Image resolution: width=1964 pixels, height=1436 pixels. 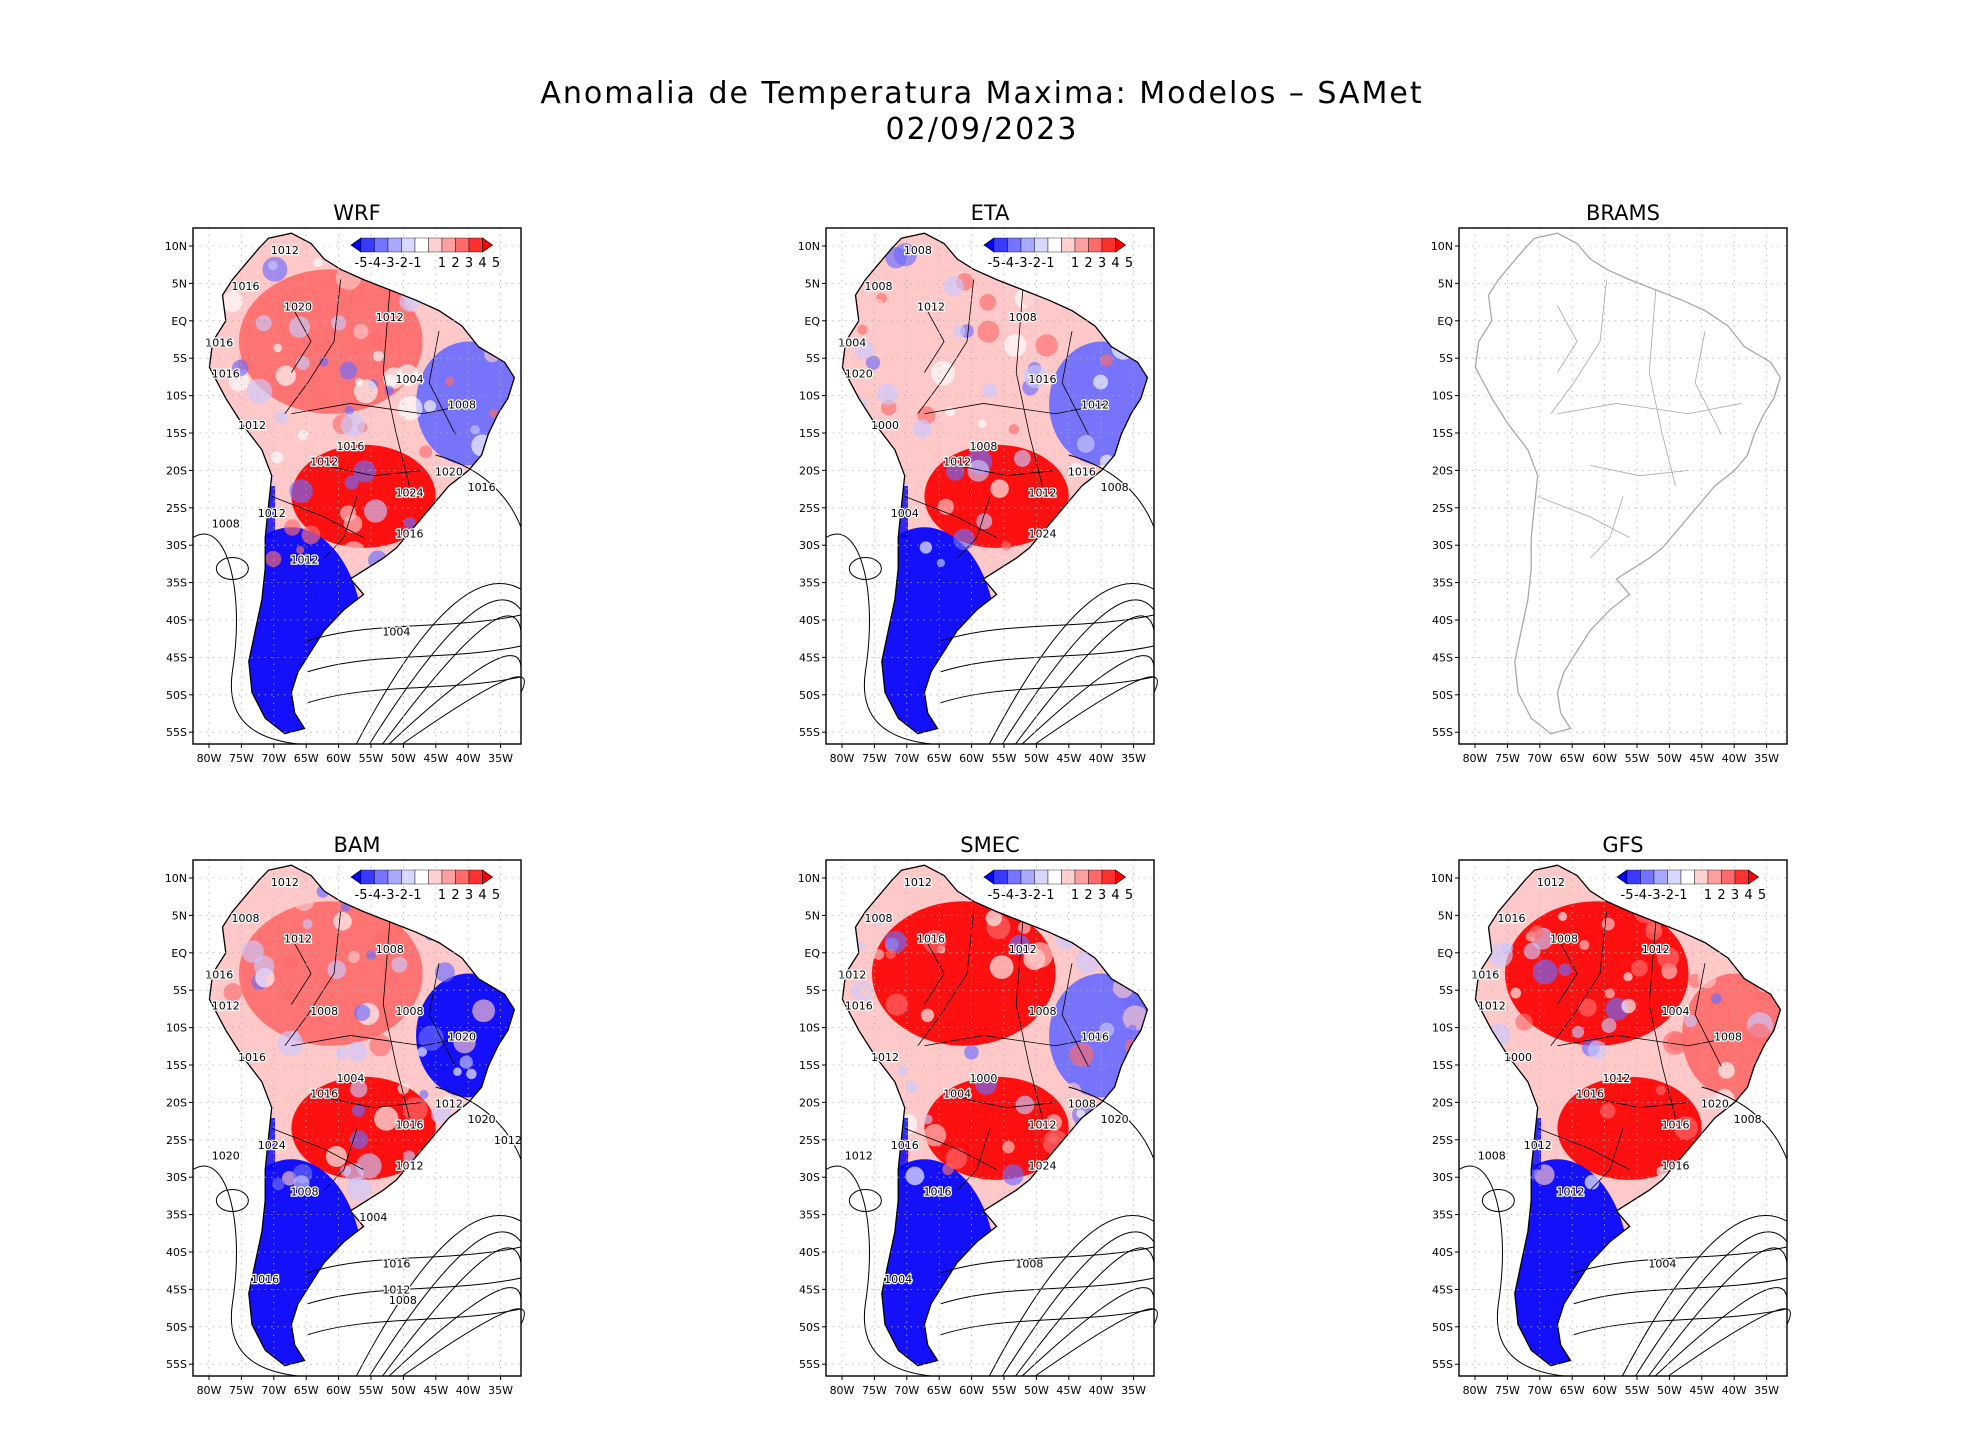 I want to click on colorbar-label: -3, so click(x=388, y=263).